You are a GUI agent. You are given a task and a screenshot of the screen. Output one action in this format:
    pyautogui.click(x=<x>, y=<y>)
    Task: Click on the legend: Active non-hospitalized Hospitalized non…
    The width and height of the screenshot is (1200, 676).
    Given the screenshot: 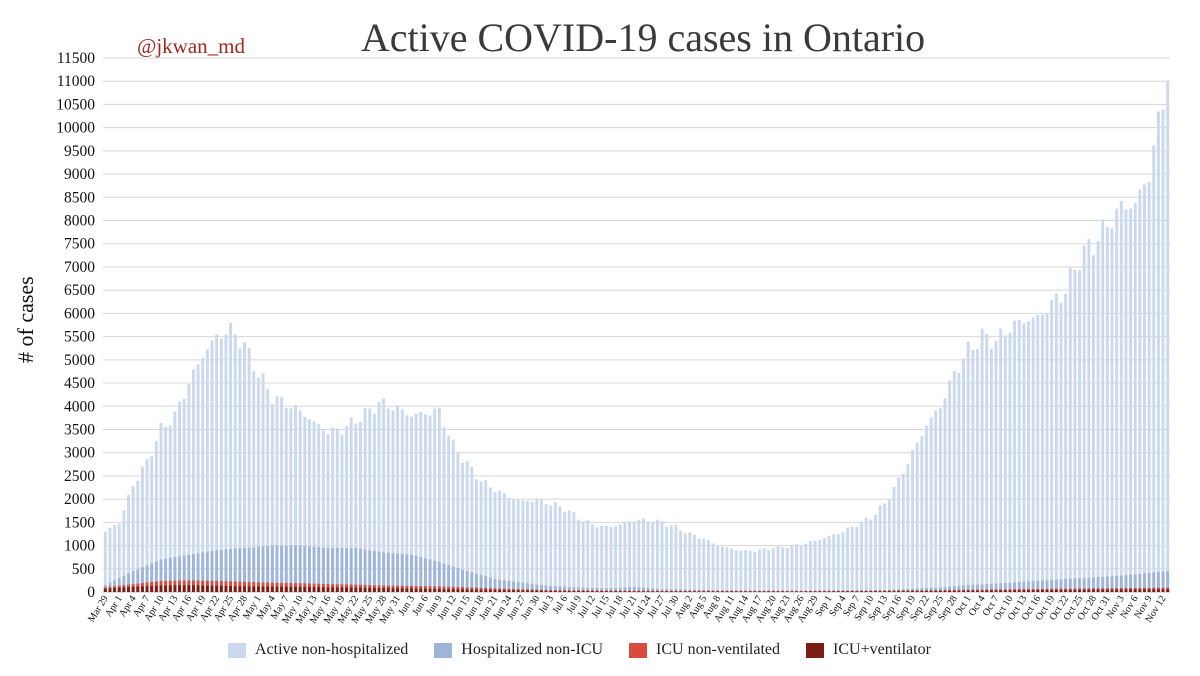 What is the action you would take?
    pyautogui.click(x=592, y=650)
    